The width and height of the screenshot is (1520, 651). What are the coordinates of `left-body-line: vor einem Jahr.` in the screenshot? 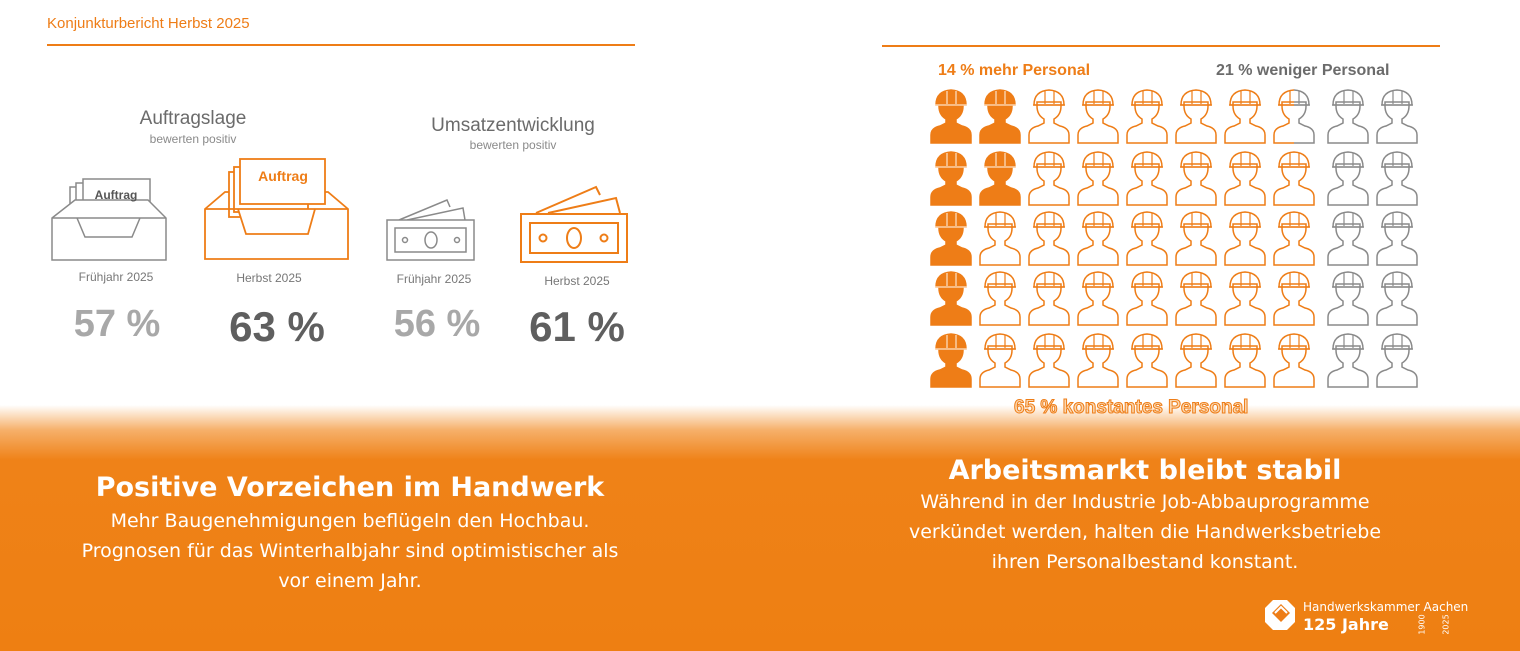 It's located at (350, 581).